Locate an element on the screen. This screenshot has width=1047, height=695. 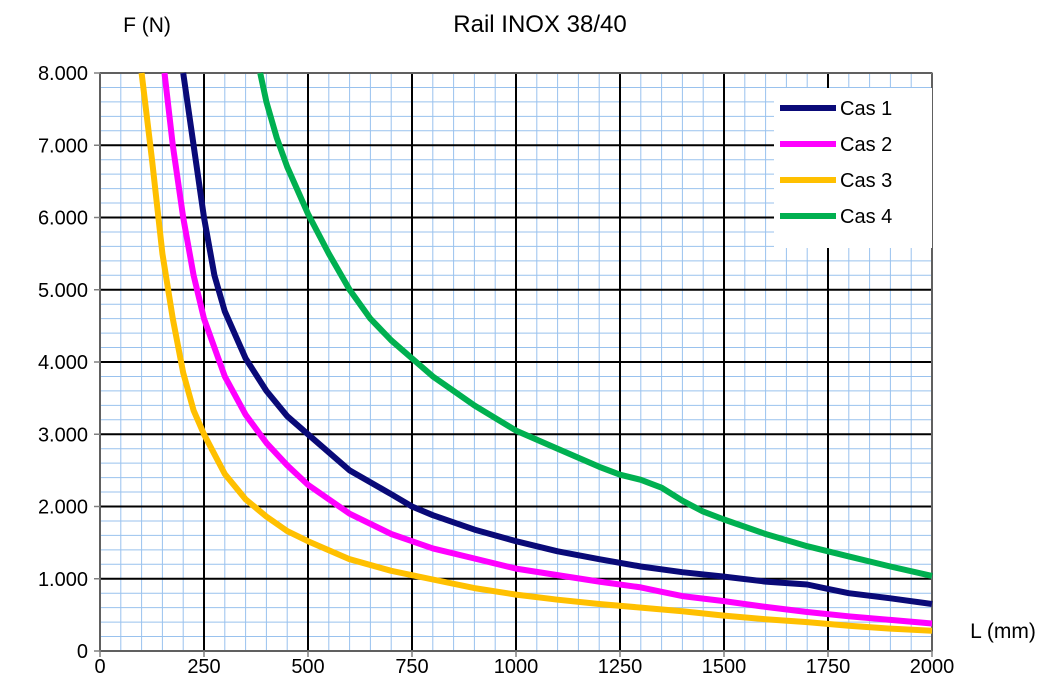
legend-label: Cas 3 is located at coordinates (866, 181).